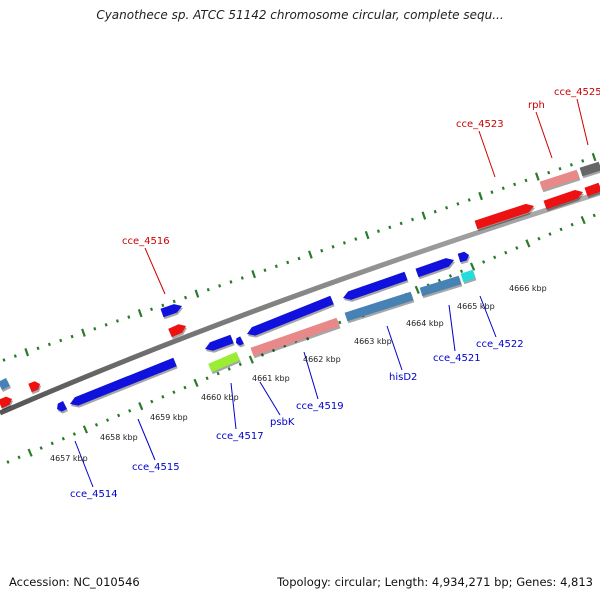 The image size is (600, 600). Describe the element at coordinates (320, 406) in the screenshot. I see `gene-label-cce_4519: cce_4519` at that location.